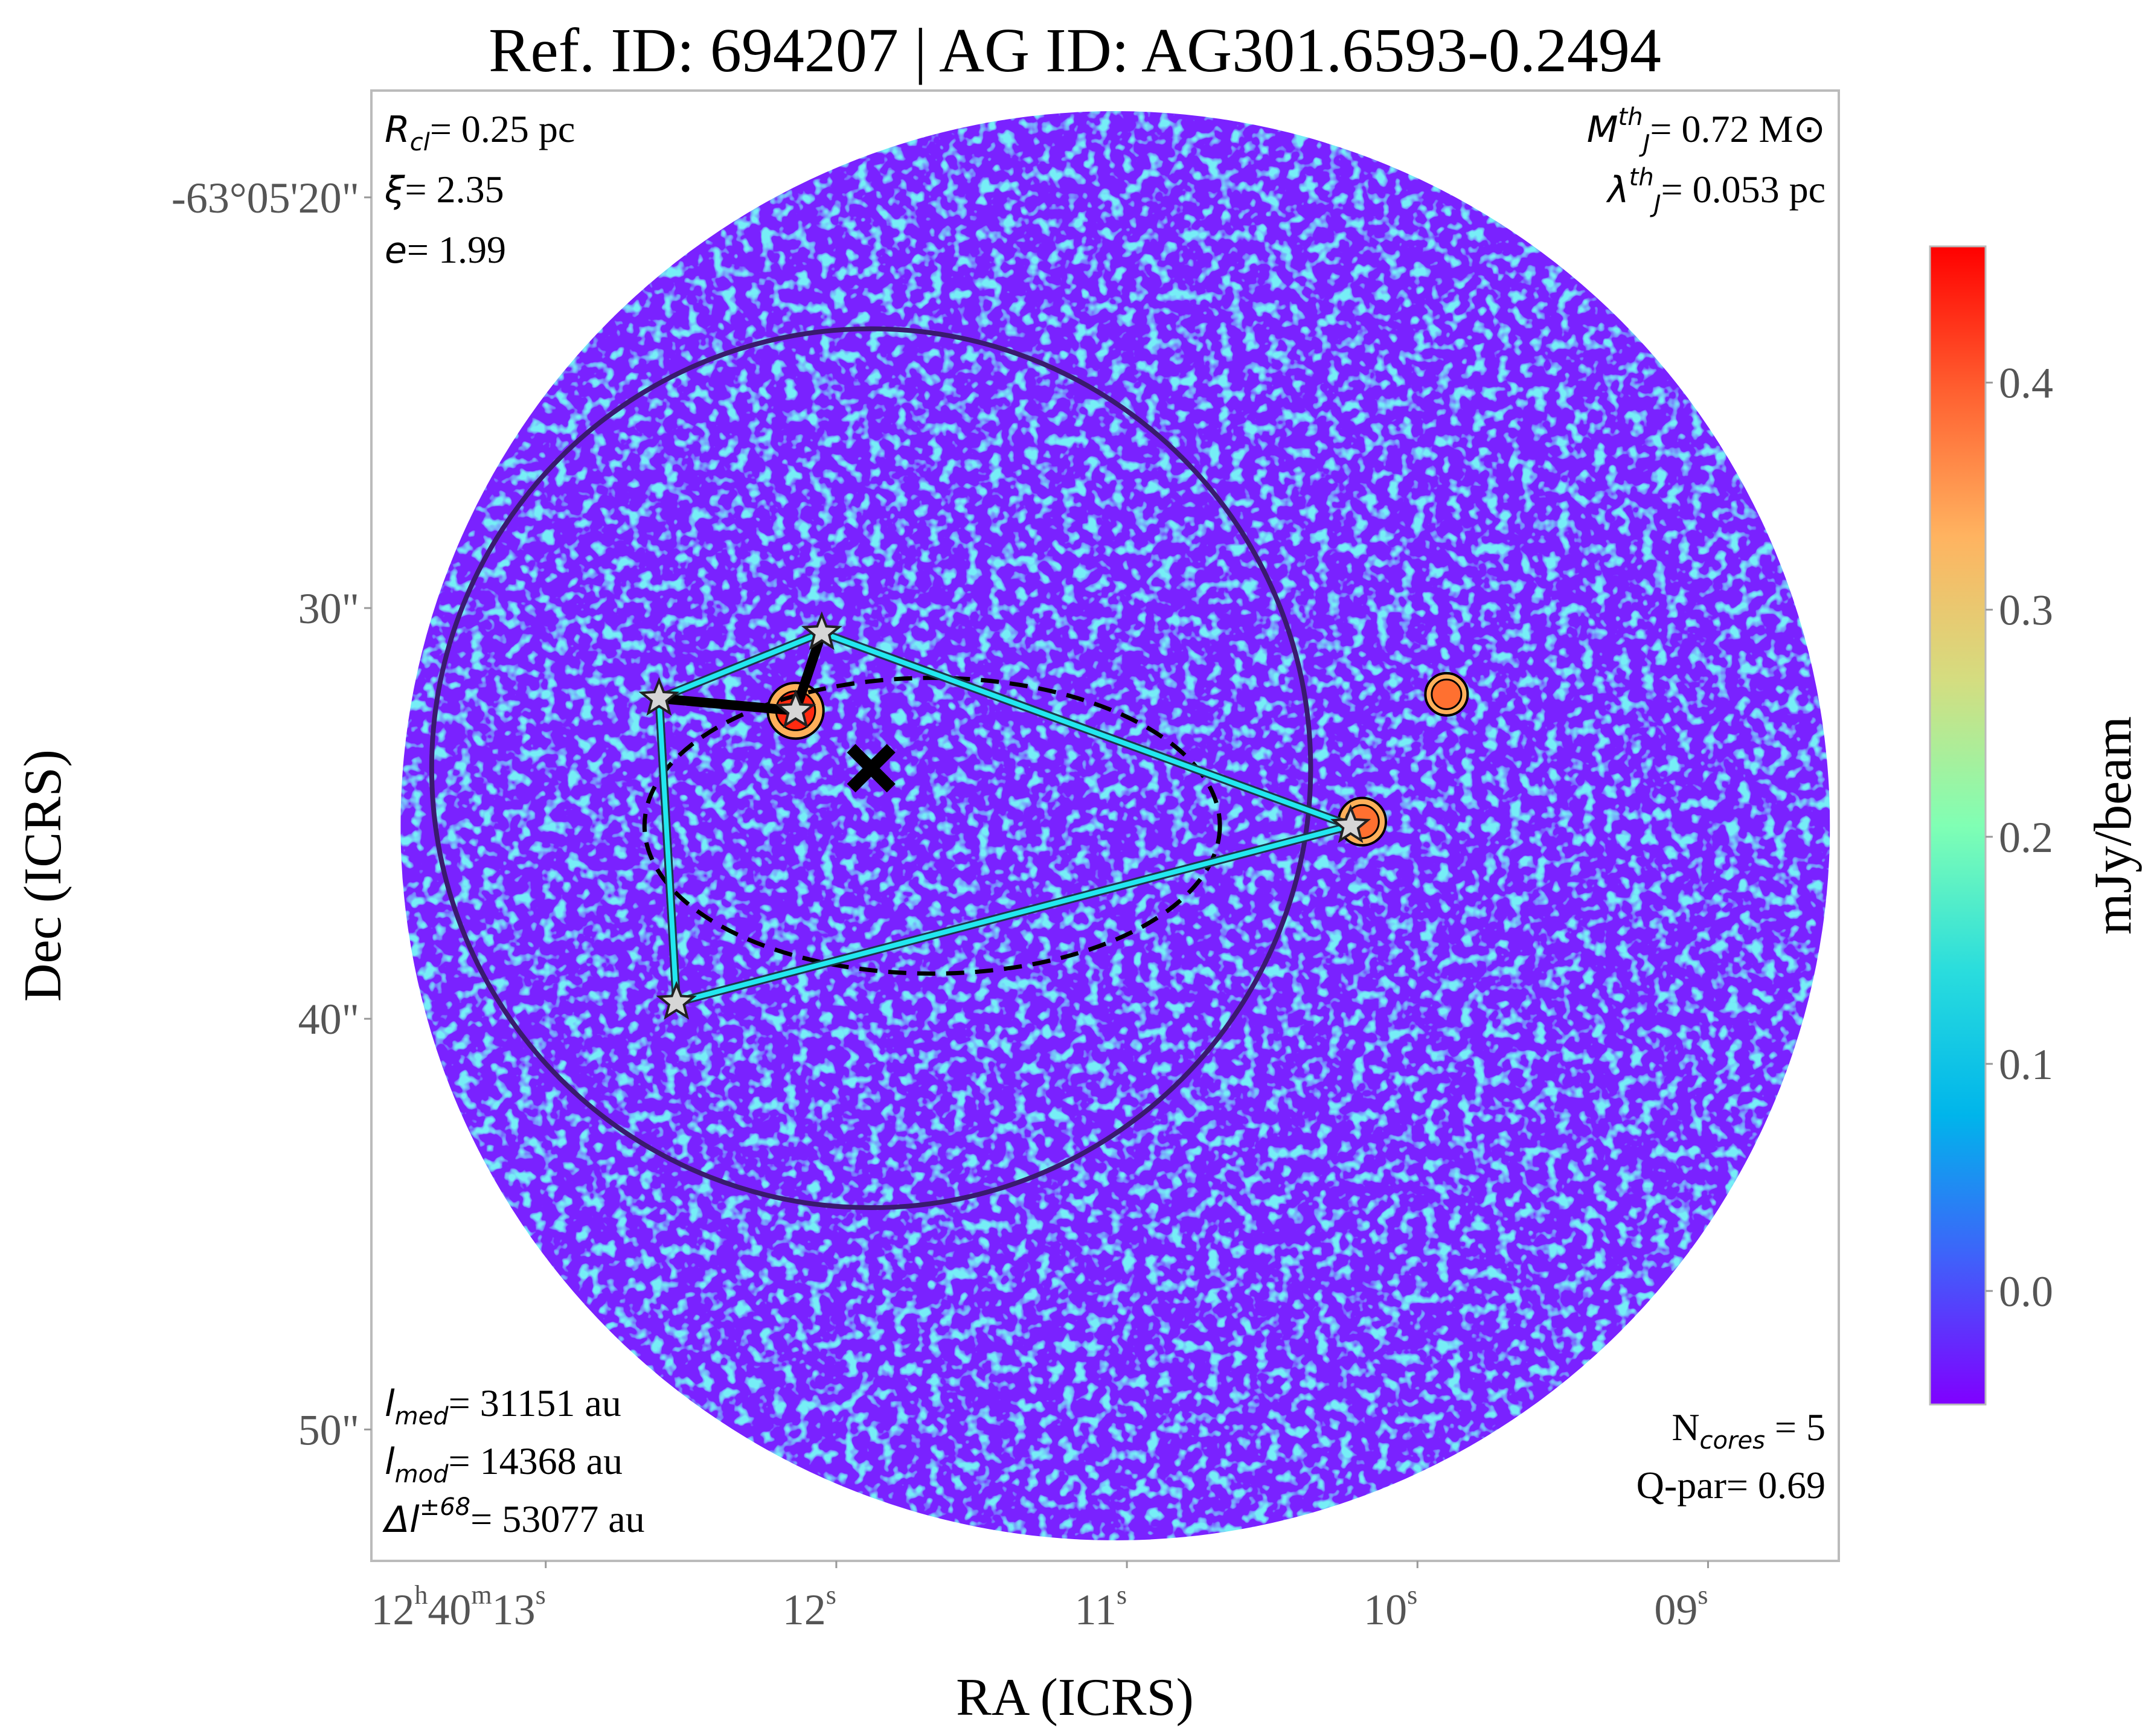 This screenshot has height=1736, width=2151. What do you see at coordinates (1681, 1607) in the screenshot?
I see `x-tick-label-4: 09s` at bounding box center [1681, 1607].